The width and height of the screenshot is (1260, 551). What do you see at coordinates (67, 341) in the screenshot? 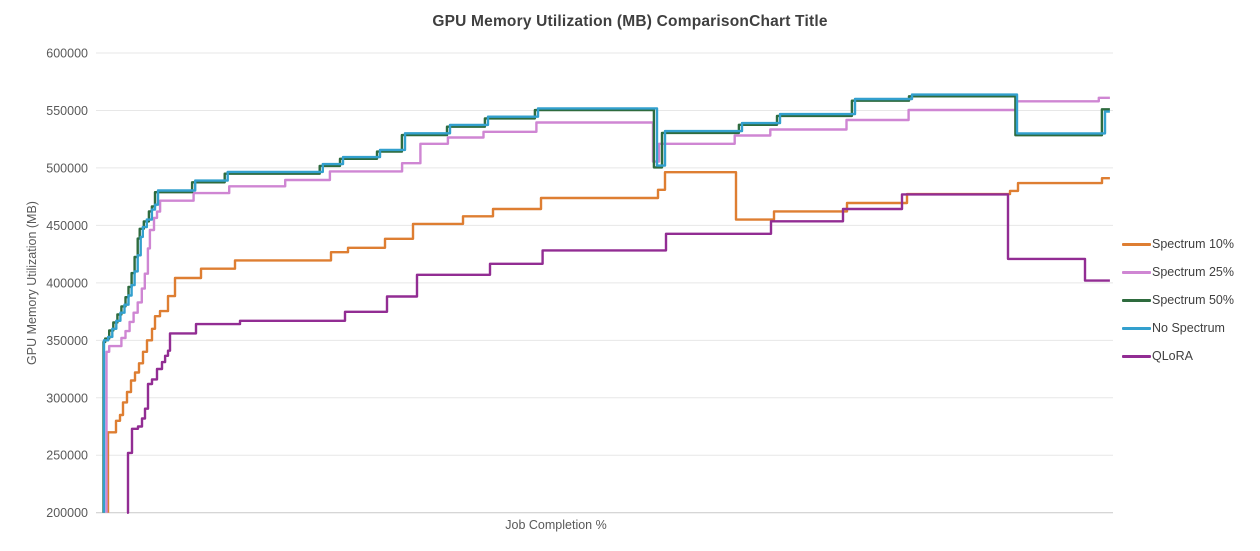
I see `y-tick-label: 350000` at bounding box center [67, 341].